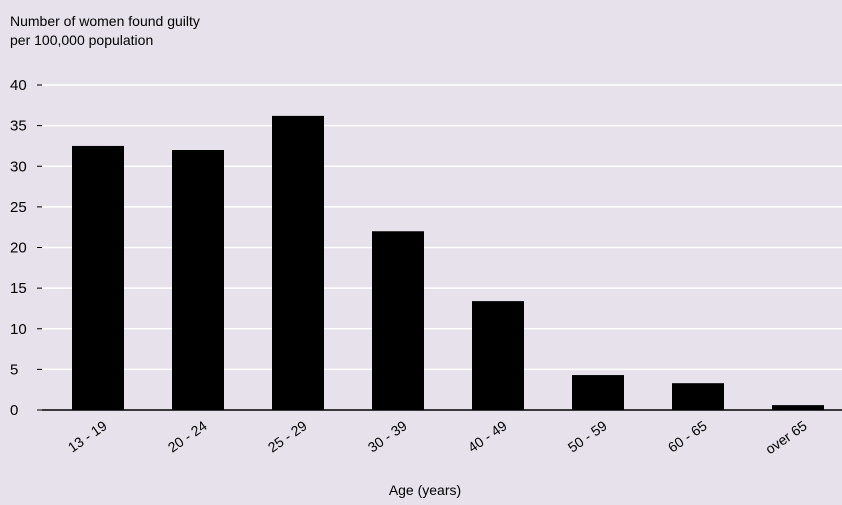 The width and height of the screenshot is (842, 505). What do you see at coordinates (18, 207) in the screenshot?
I see `y-tick-label: 25` at bounding box center [18, 207].